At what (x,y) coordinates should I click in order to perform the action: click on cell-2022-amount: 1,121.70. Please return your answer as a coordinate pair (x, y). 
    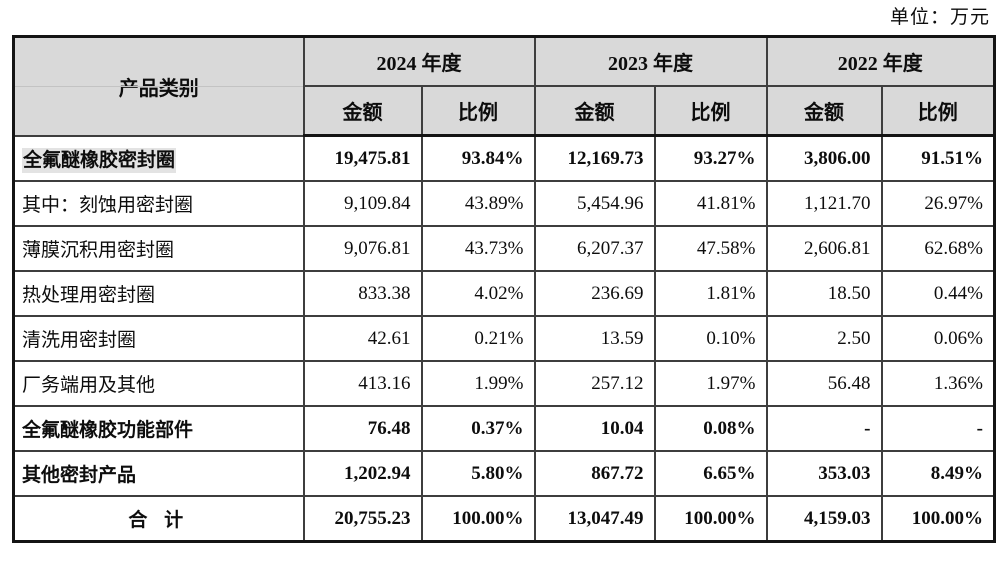
    Looking at the image, I should click on (824, 203).